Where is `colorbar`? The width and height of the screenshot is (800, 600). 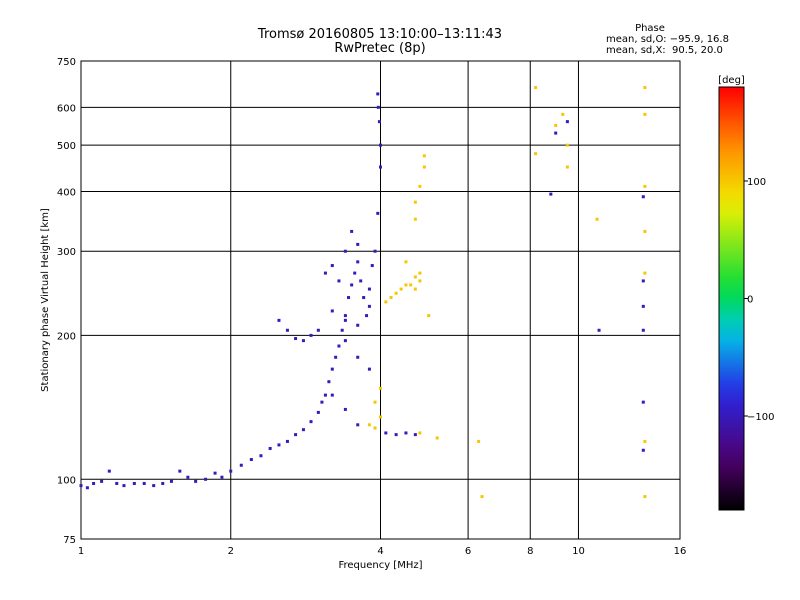
colorbar is located at coordinates (731, 298).